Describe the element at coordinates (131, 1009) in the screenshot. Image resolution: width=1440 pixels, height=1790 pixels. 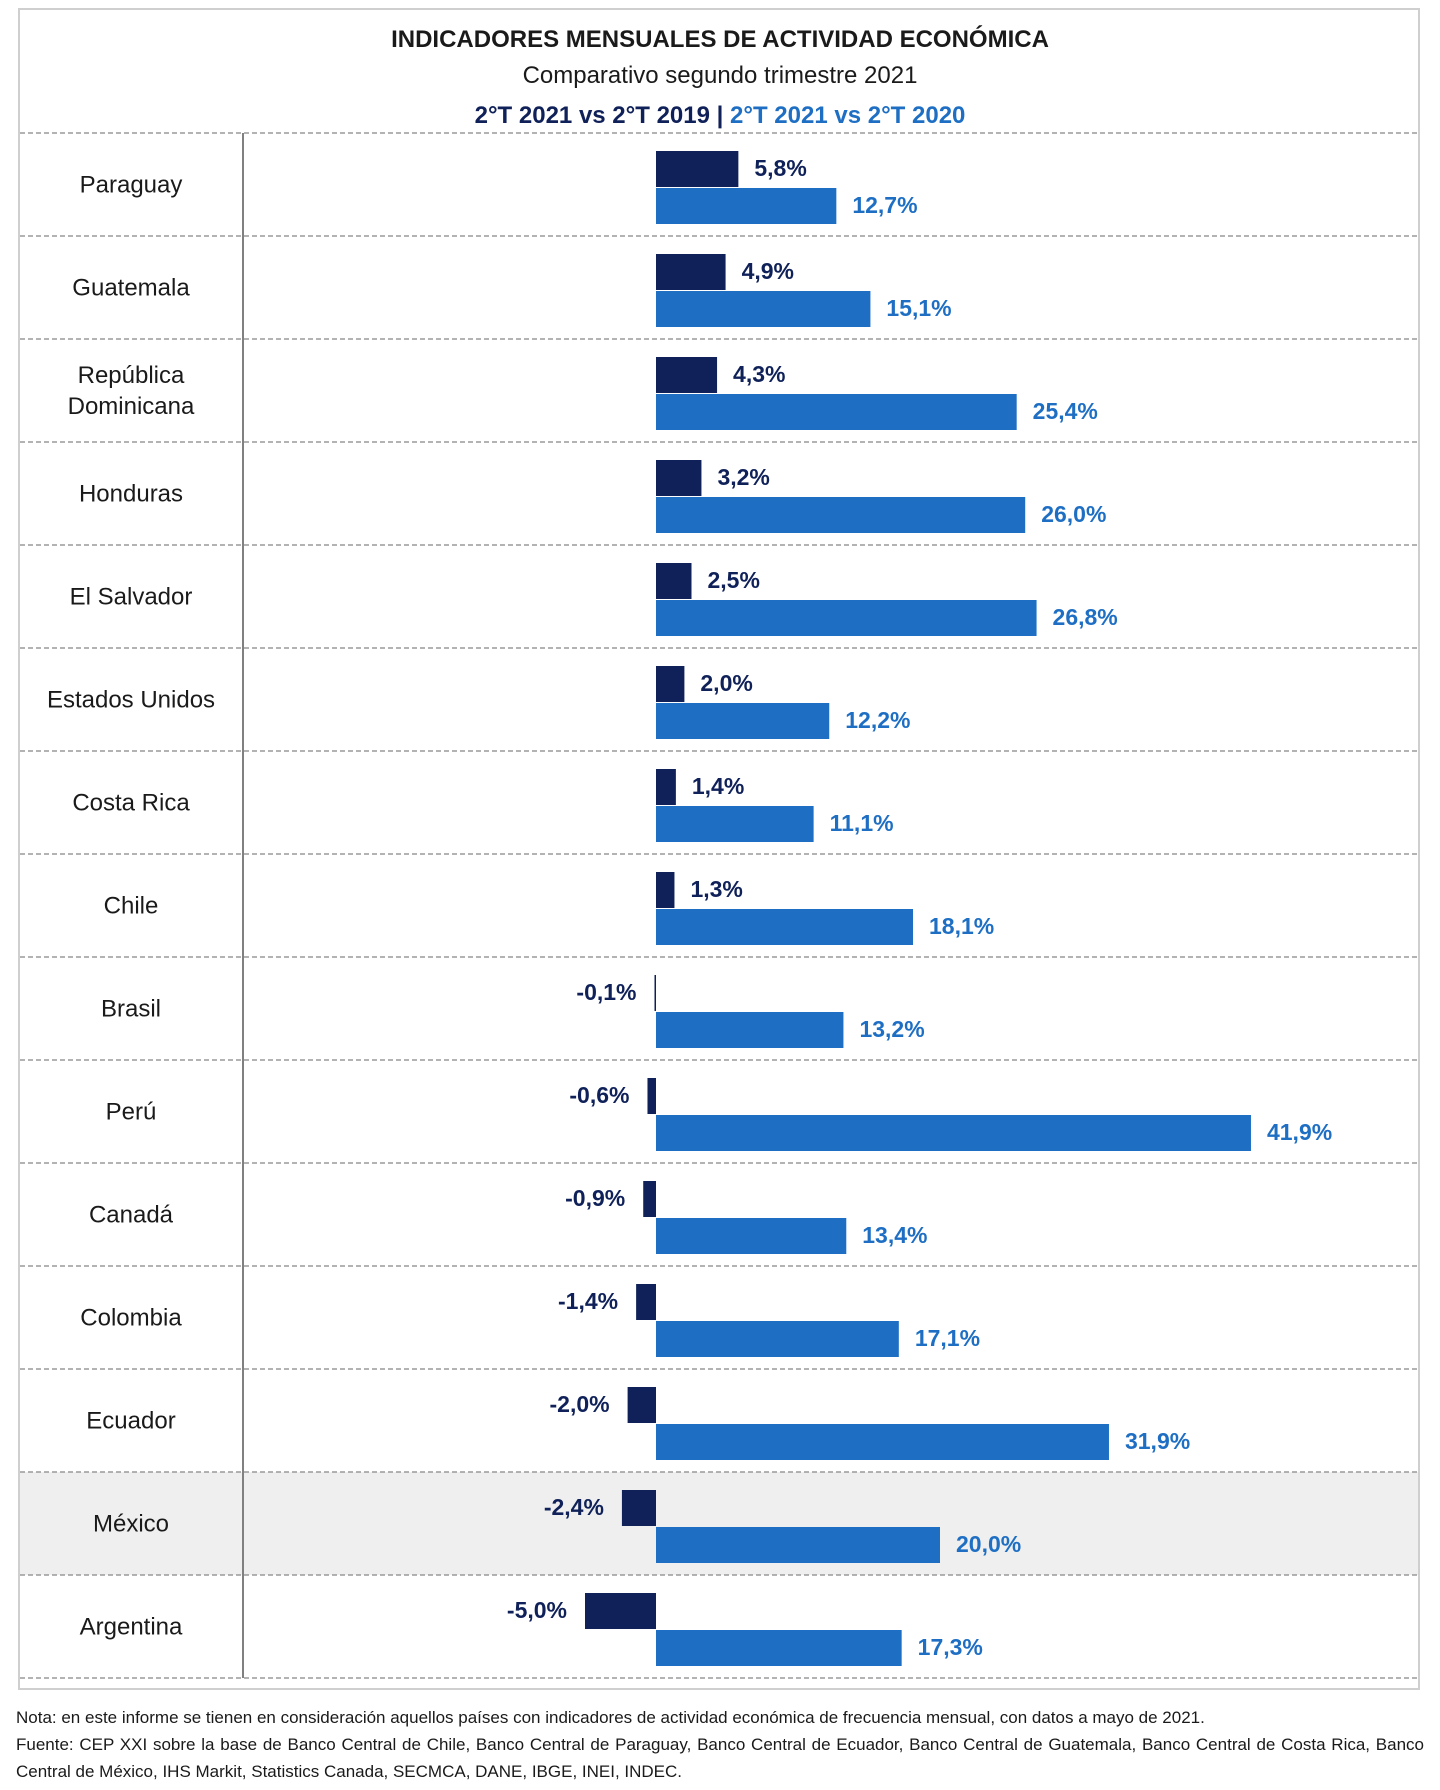
I see `category-label-brasil: Brasil` at that location.